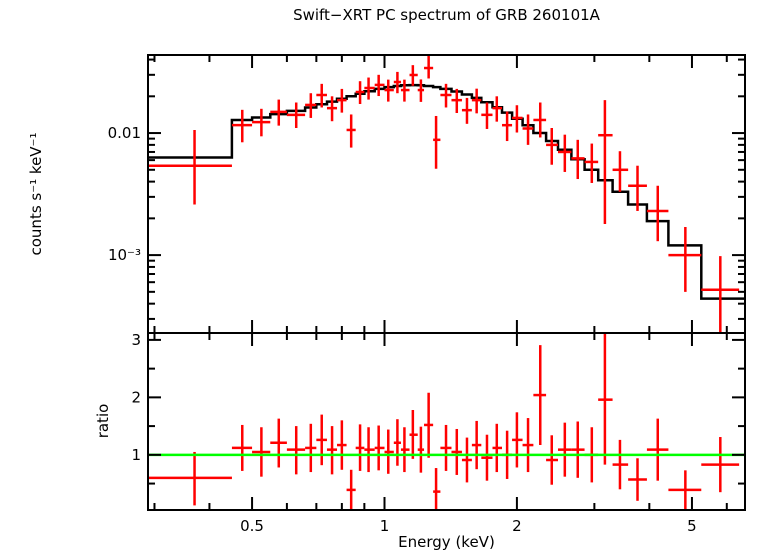  Describe the element at coordinates (136, 397) in the screenshot. I see `y-tick-label: 2` at that location.